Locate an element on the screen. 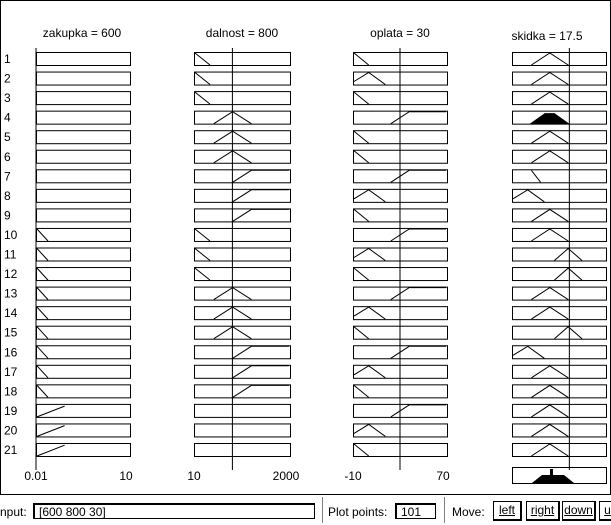 The height and width of the screenshot is (525, 611). rule-number-13: 13 is located at coordinates (11, 294).